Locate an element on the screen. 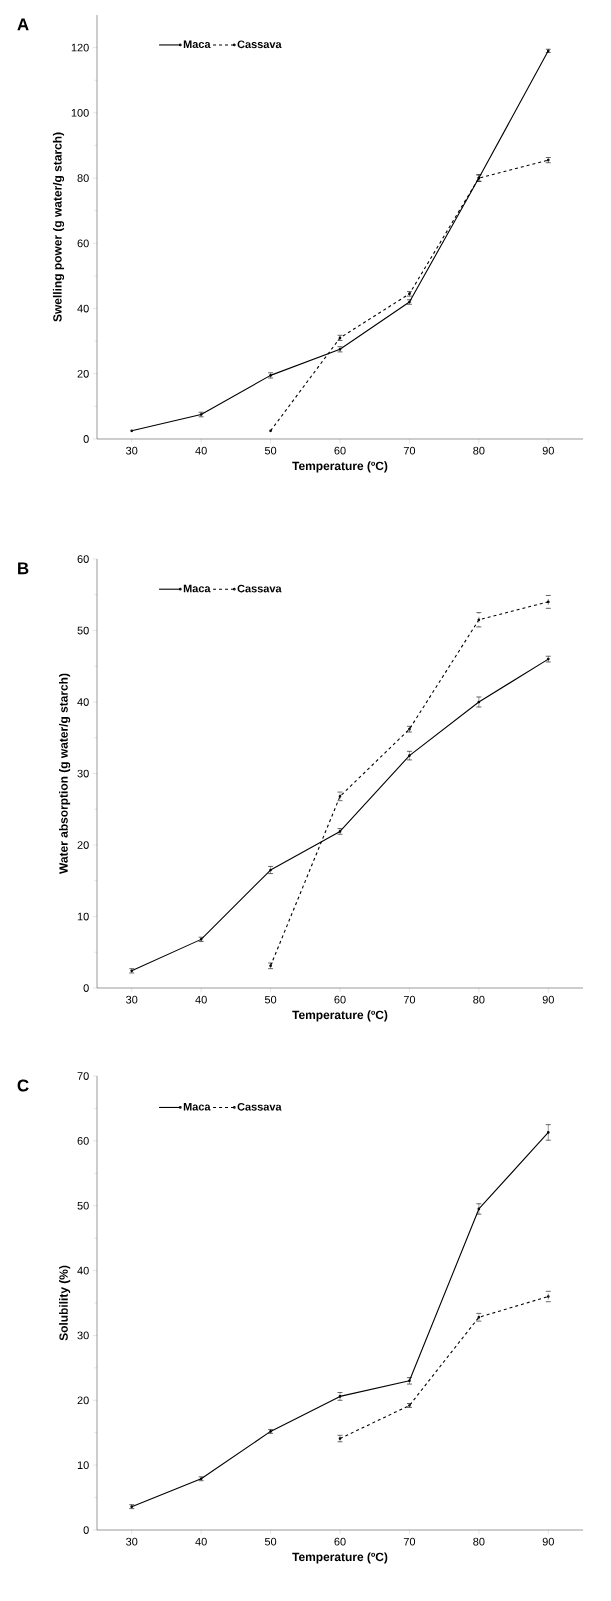 This screenshot has height=1601, width=611. text: A is located at coordinates (23, 24).